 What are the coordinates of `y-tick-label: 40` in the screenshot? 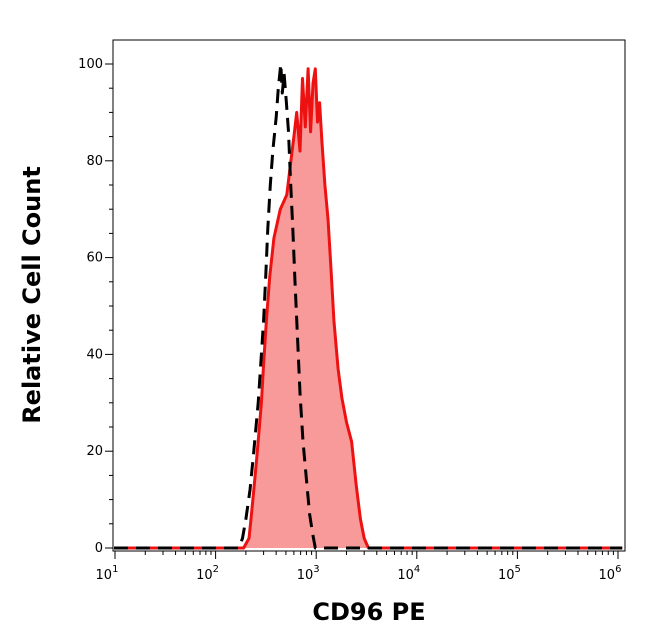 It's located at (94, 354).